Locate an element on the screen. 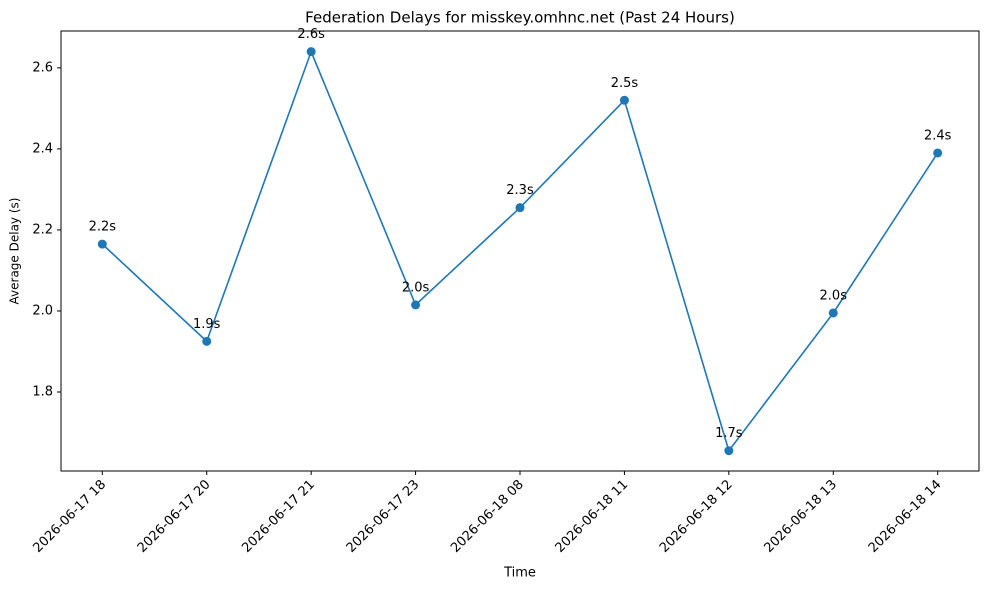 The width and height of the screenshot is (989, 590). x-tick-label: 2026-06-18 11 is located at coordinates (592, 516).